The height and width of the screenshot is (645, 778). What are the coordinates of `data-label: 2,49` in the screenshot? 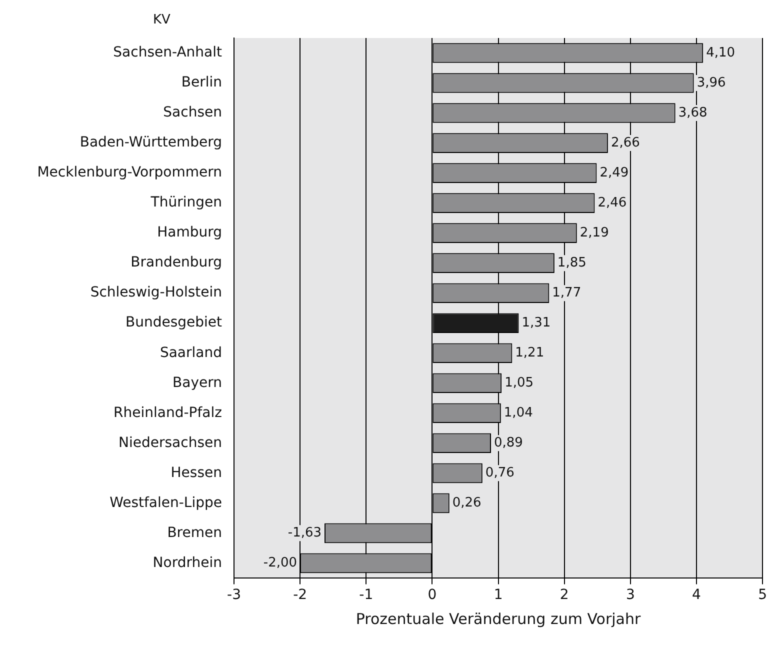 It's located at (614, 172).